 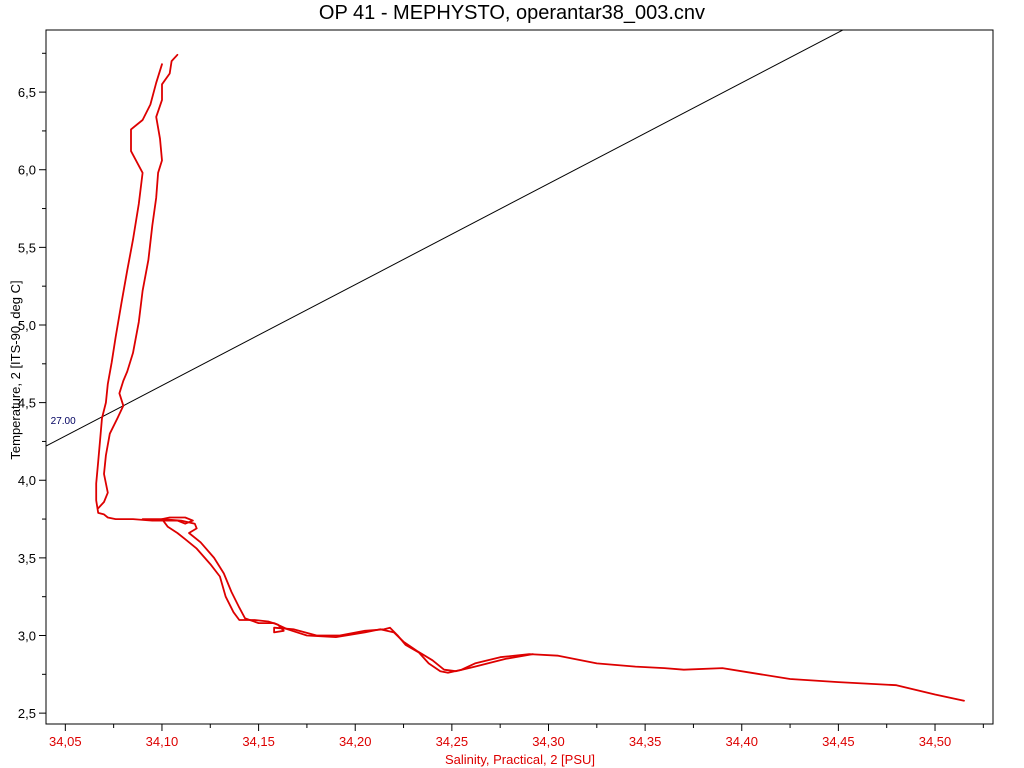 I want to click on y-axis-label: Temperature, 2 [ITS-90, deg C], so click(x=15, y=370).